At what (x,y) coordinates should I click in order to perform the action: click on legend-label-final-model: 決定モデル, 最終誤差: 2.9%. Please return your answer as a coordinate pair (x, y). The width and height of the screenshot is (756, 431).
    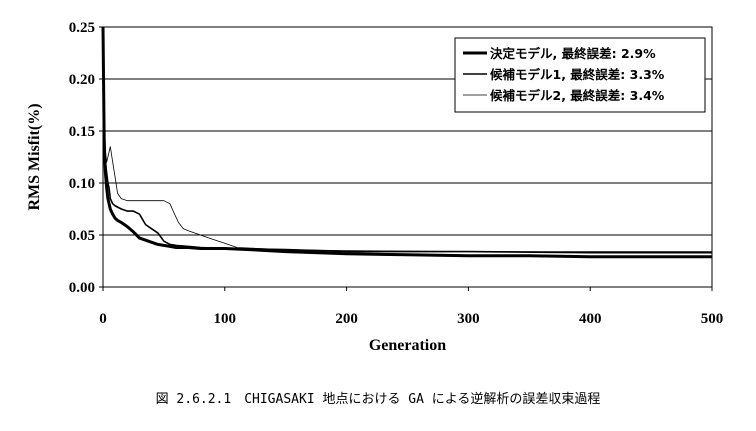
    Looking at the image, I should click on (573, 53).